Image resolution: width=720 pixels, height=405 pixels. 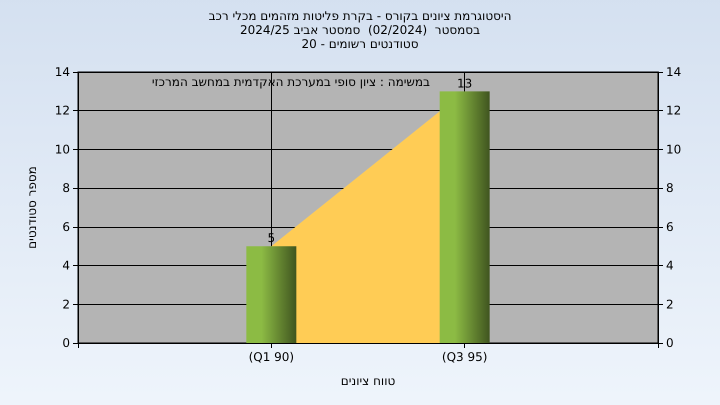 I want to click on y-tick-label: 12, so click(x=62, y=111).